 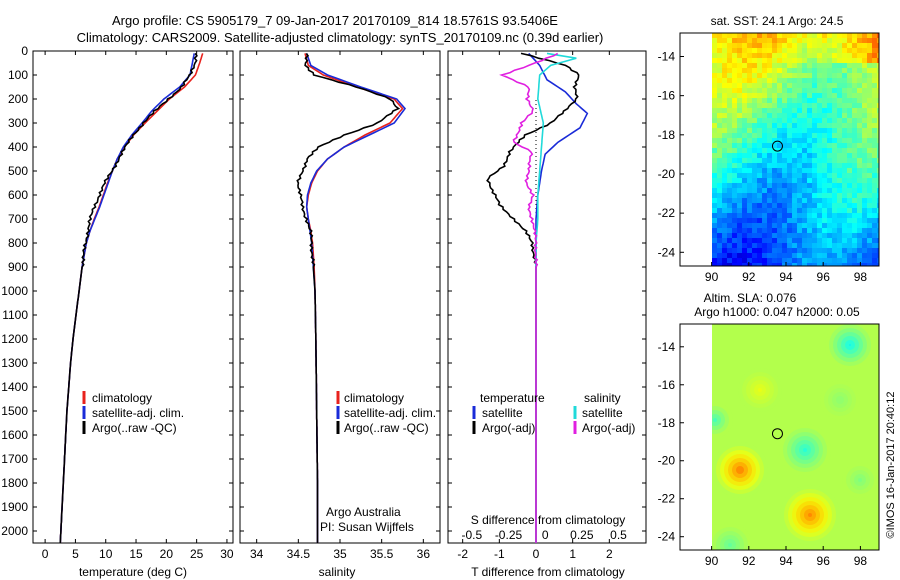 I want to click on s-tick-label: -0.5, so click(x=471, y=535).